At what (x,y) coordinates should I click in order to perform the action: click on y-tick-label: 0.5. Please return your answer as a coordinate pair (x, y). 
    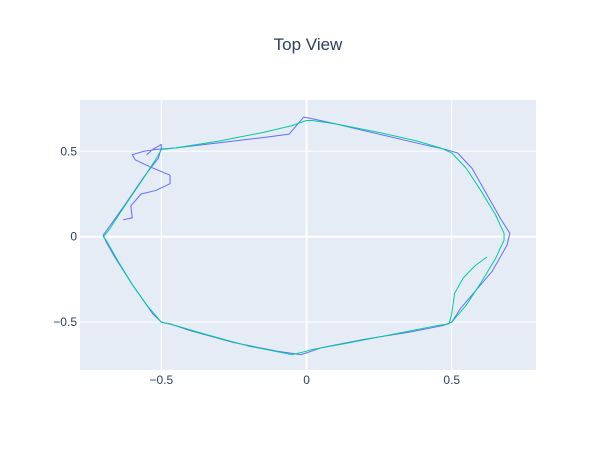
    Looking at the image, I should click on (68, 151).